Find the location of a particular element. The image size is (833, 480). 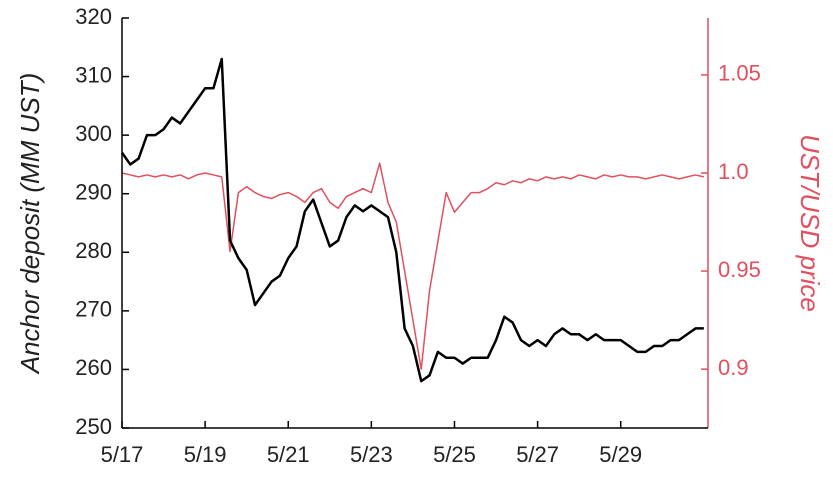

y-tick-label: 300 is located at coordinates (93, 133).